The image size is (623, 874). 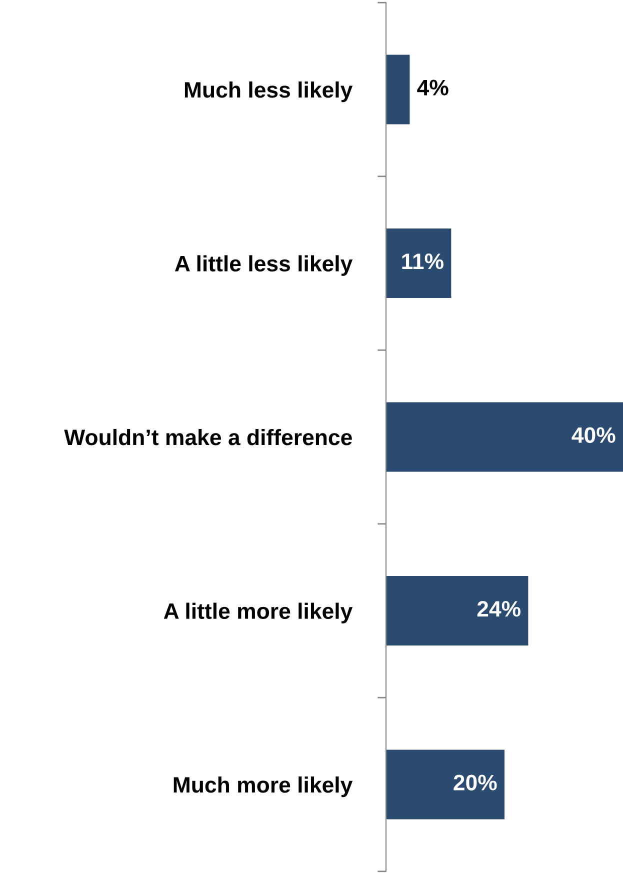 What do you see at coordinates (475, 782) in the screenshot?
I see `data-label: 20%` at bounding box center [475, 782].